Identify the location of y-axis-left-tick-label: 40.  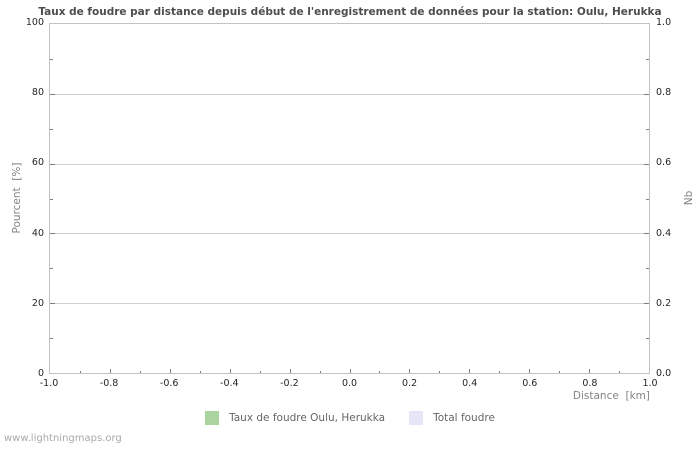
(37, 233).